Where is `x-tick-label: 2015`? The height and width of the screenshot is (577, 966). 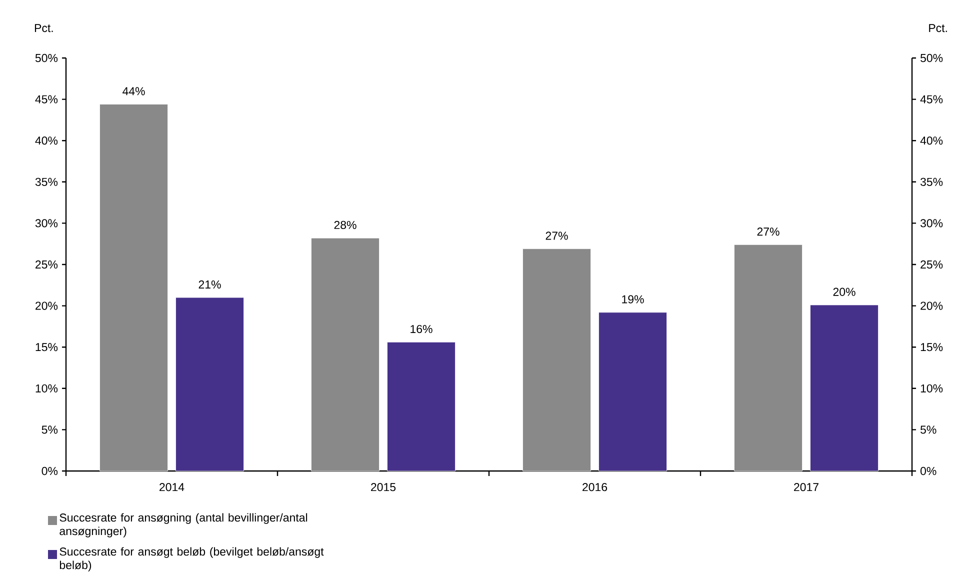 x-tick-label: 2015 is located at coordinates (383, 487).